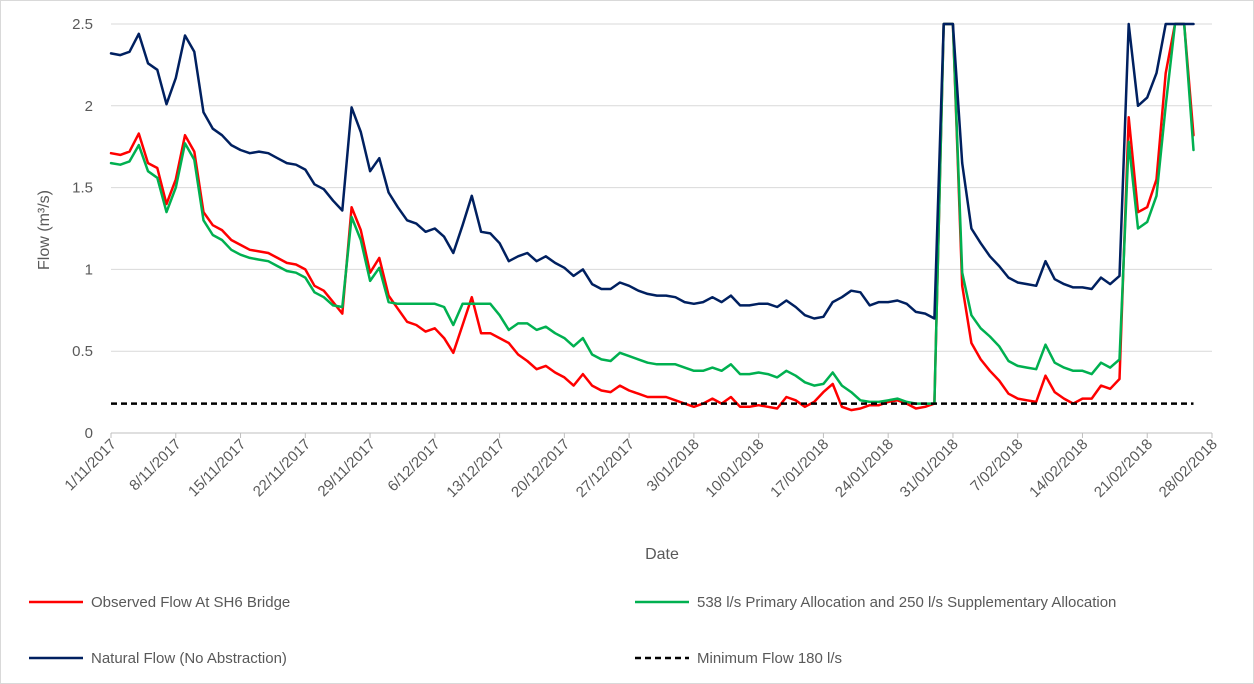  Describe the element at coordinates (996, 465) in the screenshot. I see `x-tick-label: 7/02/2018` at that location.